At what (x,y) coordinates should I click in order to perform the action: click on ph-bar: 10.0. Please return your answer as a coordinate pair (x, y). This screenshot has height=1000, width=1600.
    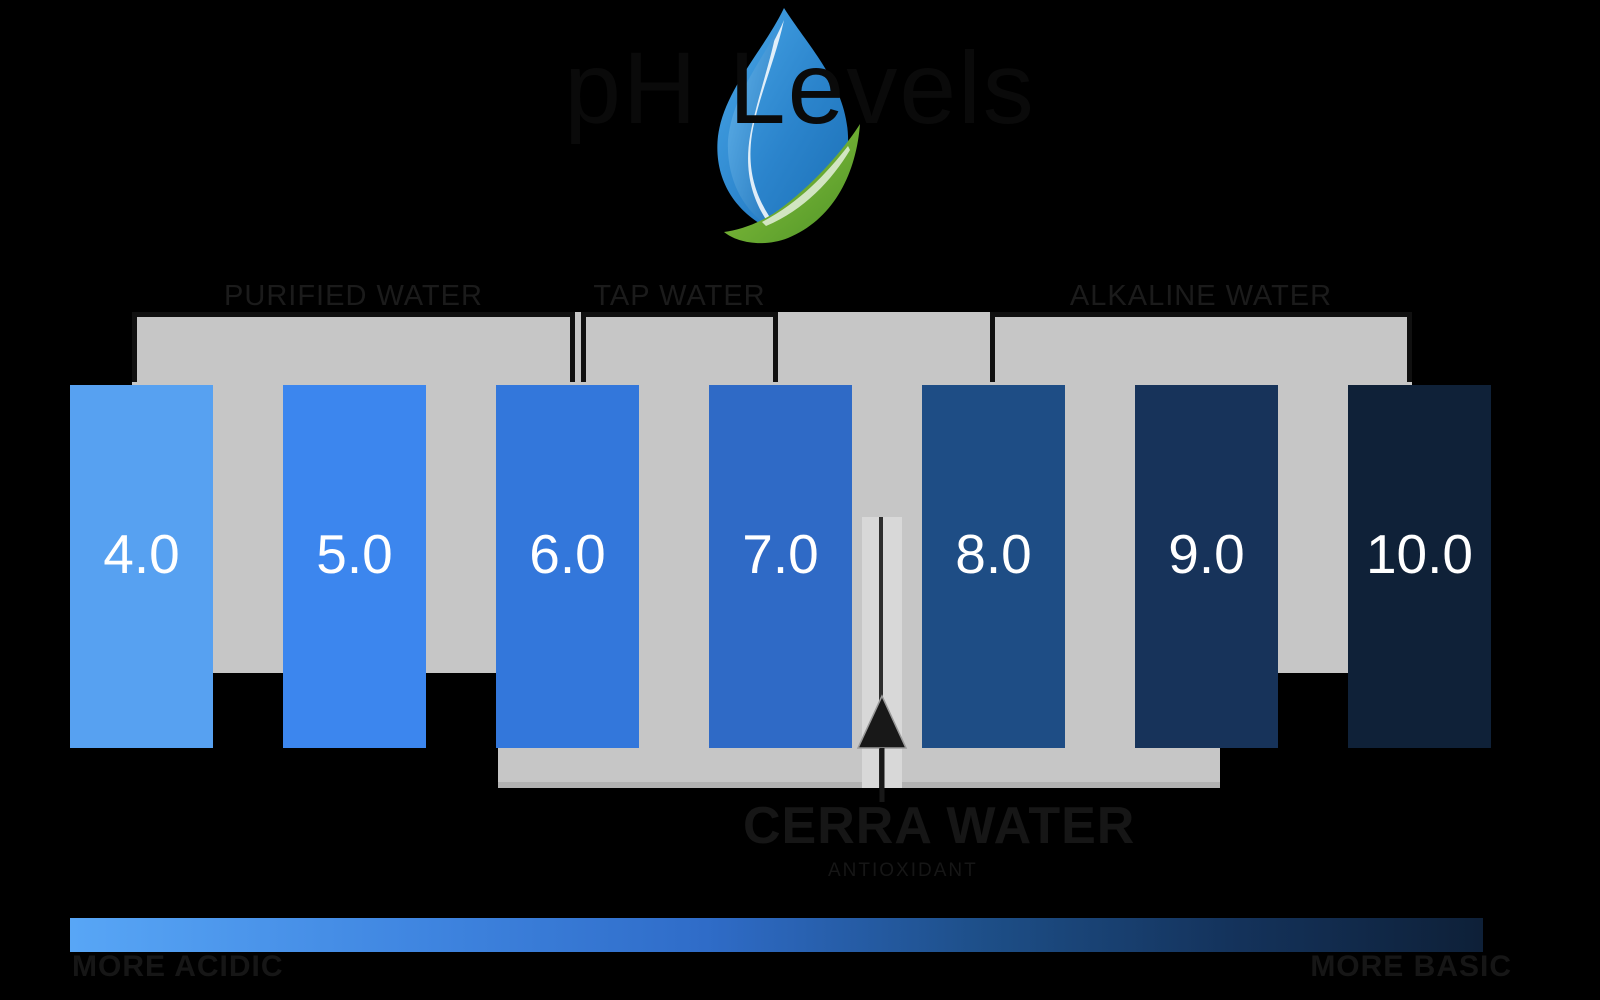
    Looking at the image, I should click on (1419, 566).